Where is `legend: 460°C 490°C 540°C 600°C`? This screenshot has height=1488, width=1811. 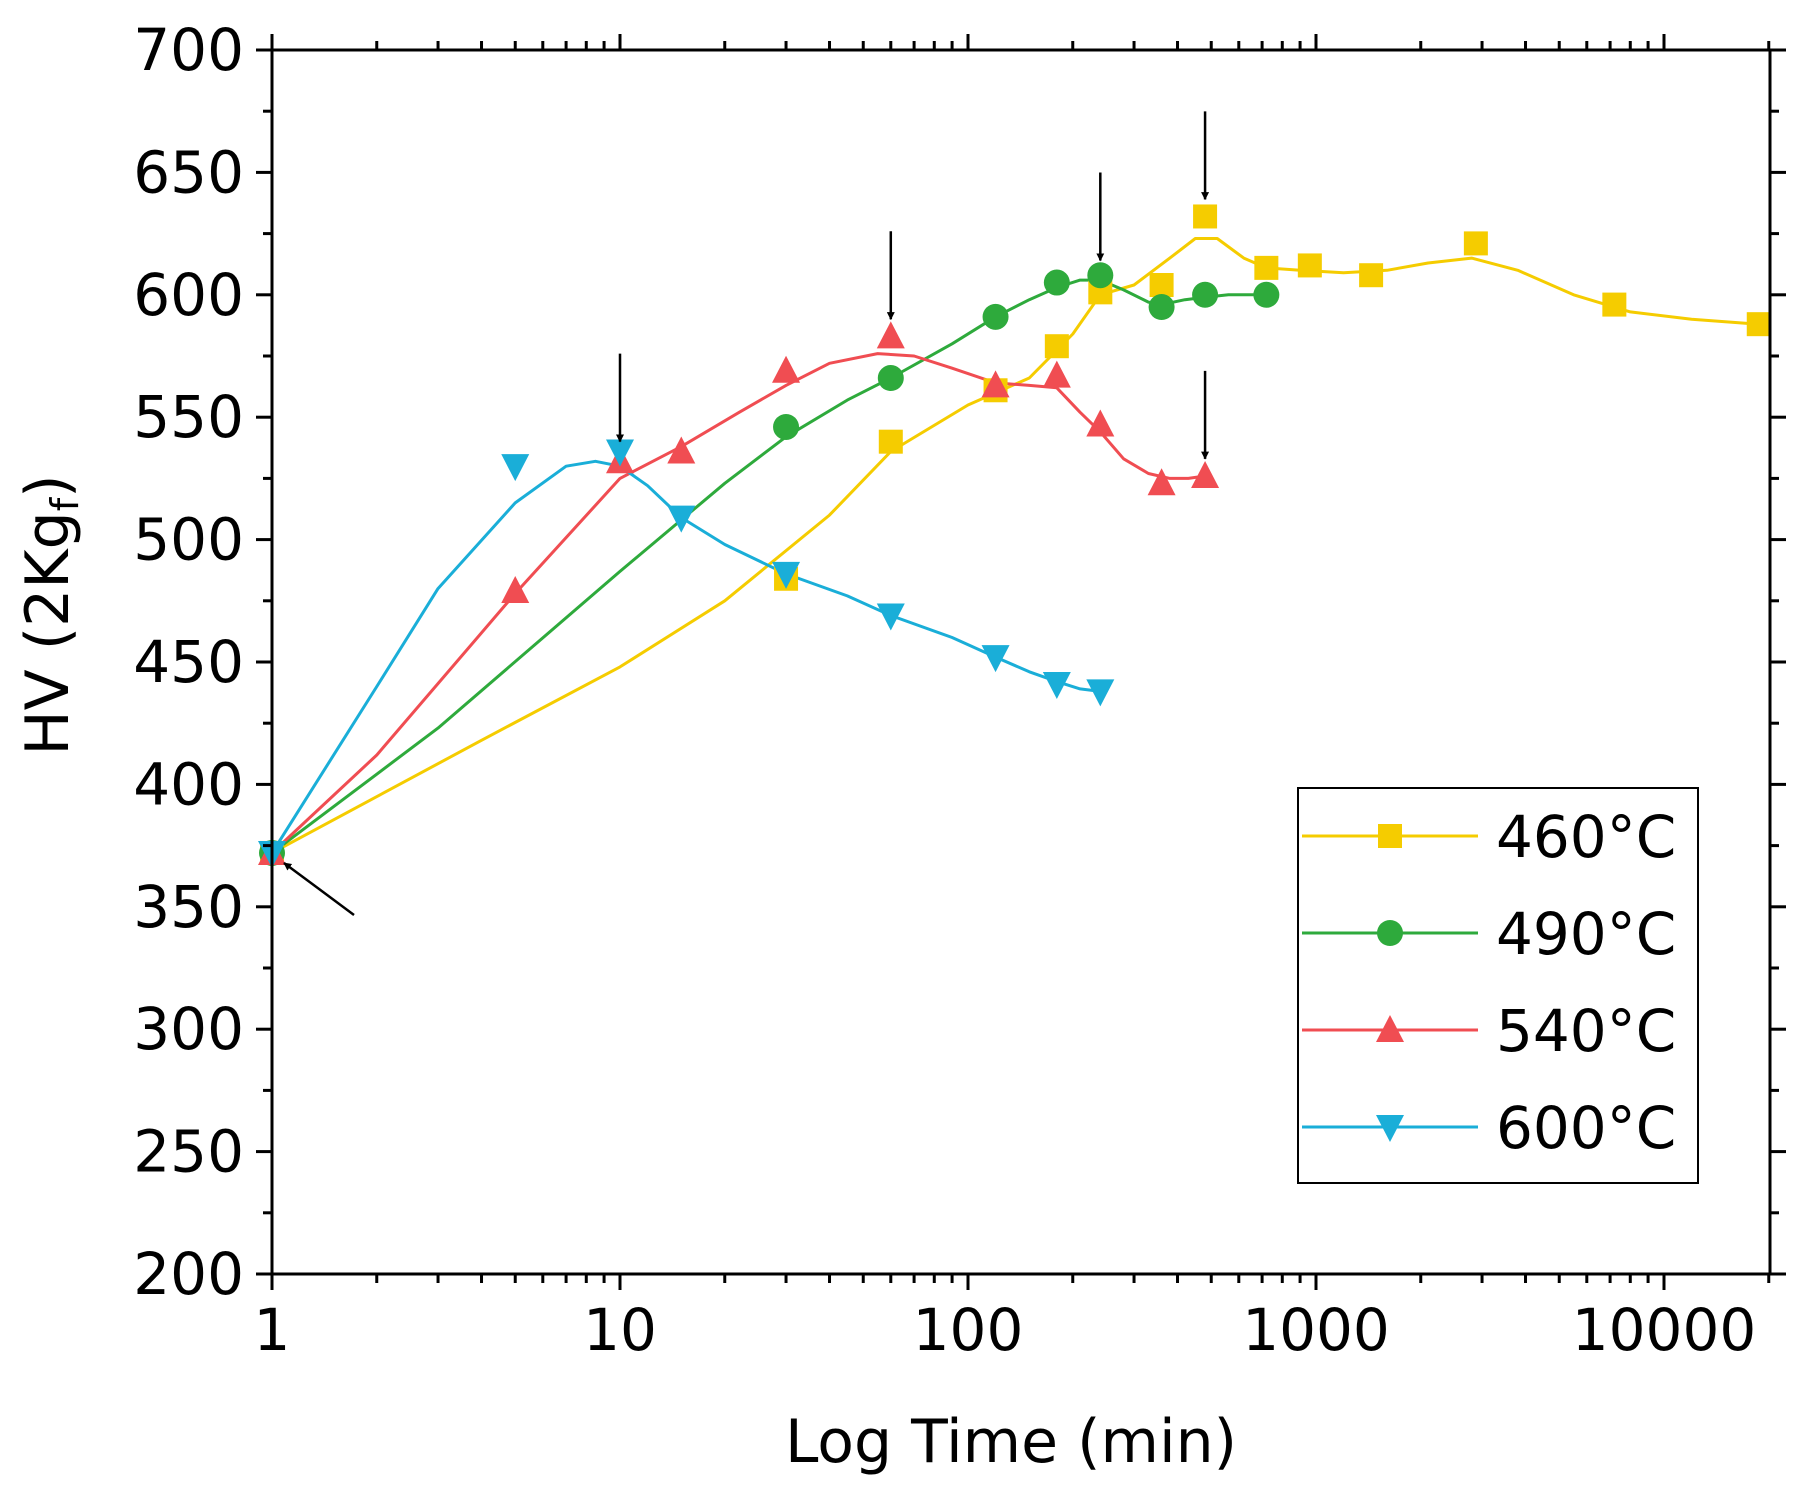 legend: 460°C 490°C 540°C 600°C is located at coordinates (1498, 985).